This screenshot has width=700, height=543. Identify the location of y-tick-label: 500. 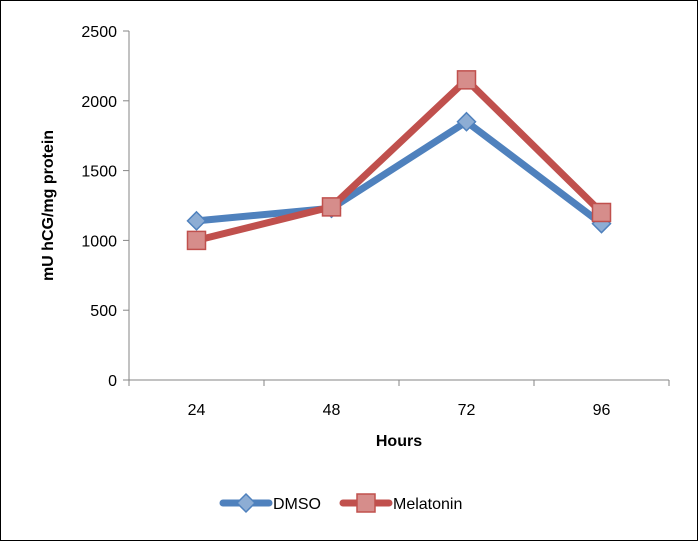
(103, 311).